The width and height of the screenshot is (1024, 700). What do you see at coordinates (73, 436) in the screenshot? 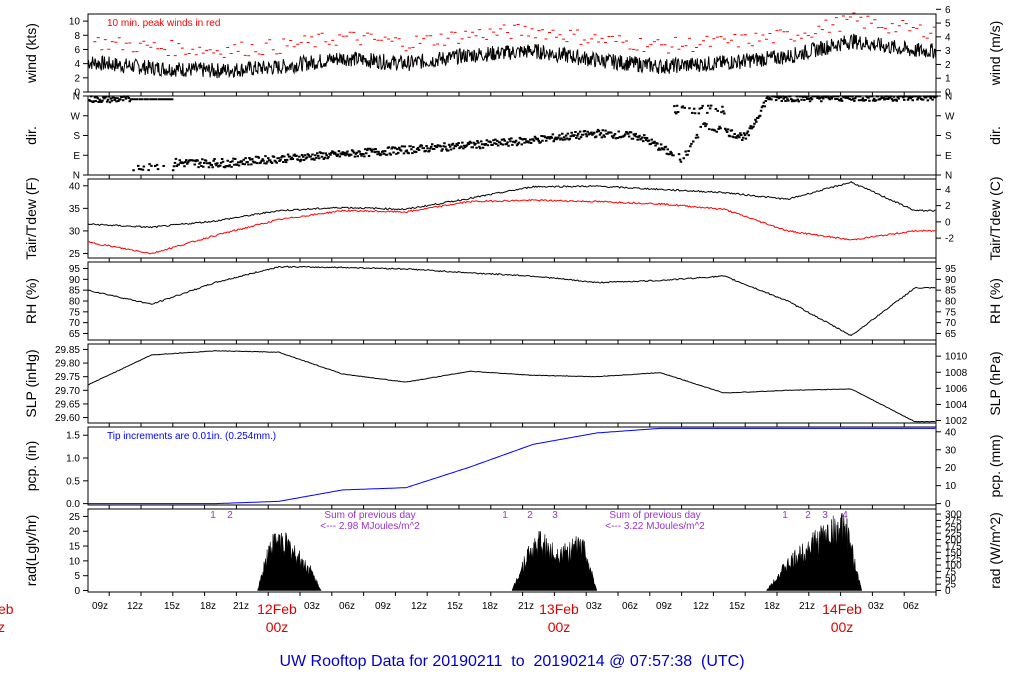
I see `pcp-ytick-left-label: 1.5` at bounding box center [73, 436].